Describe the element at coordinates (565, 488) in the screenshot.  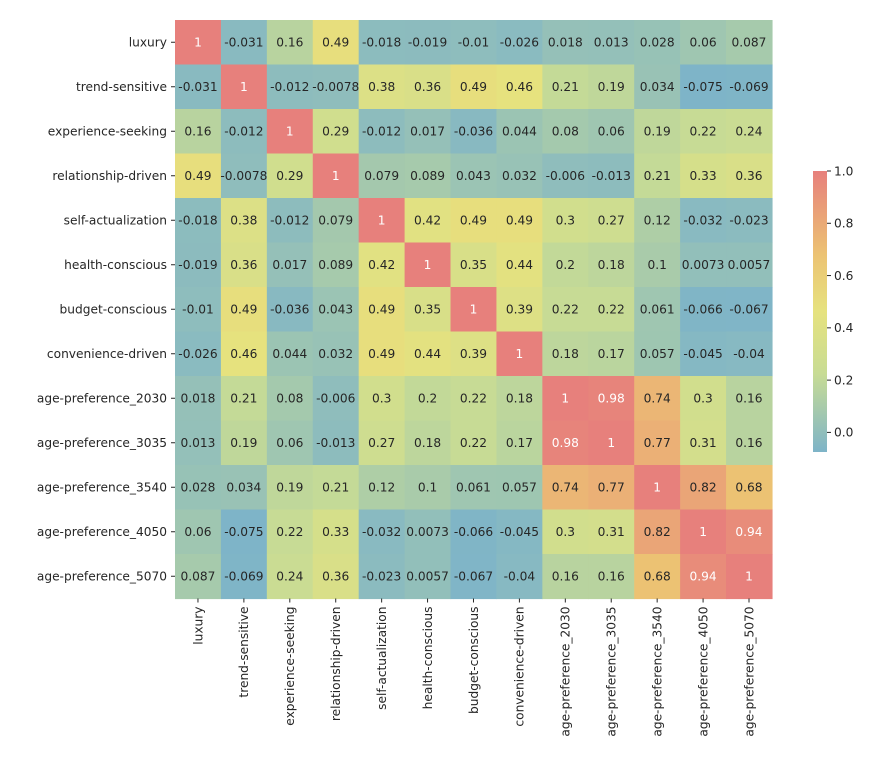
I see `cell-value-label: 0.74` at that location.